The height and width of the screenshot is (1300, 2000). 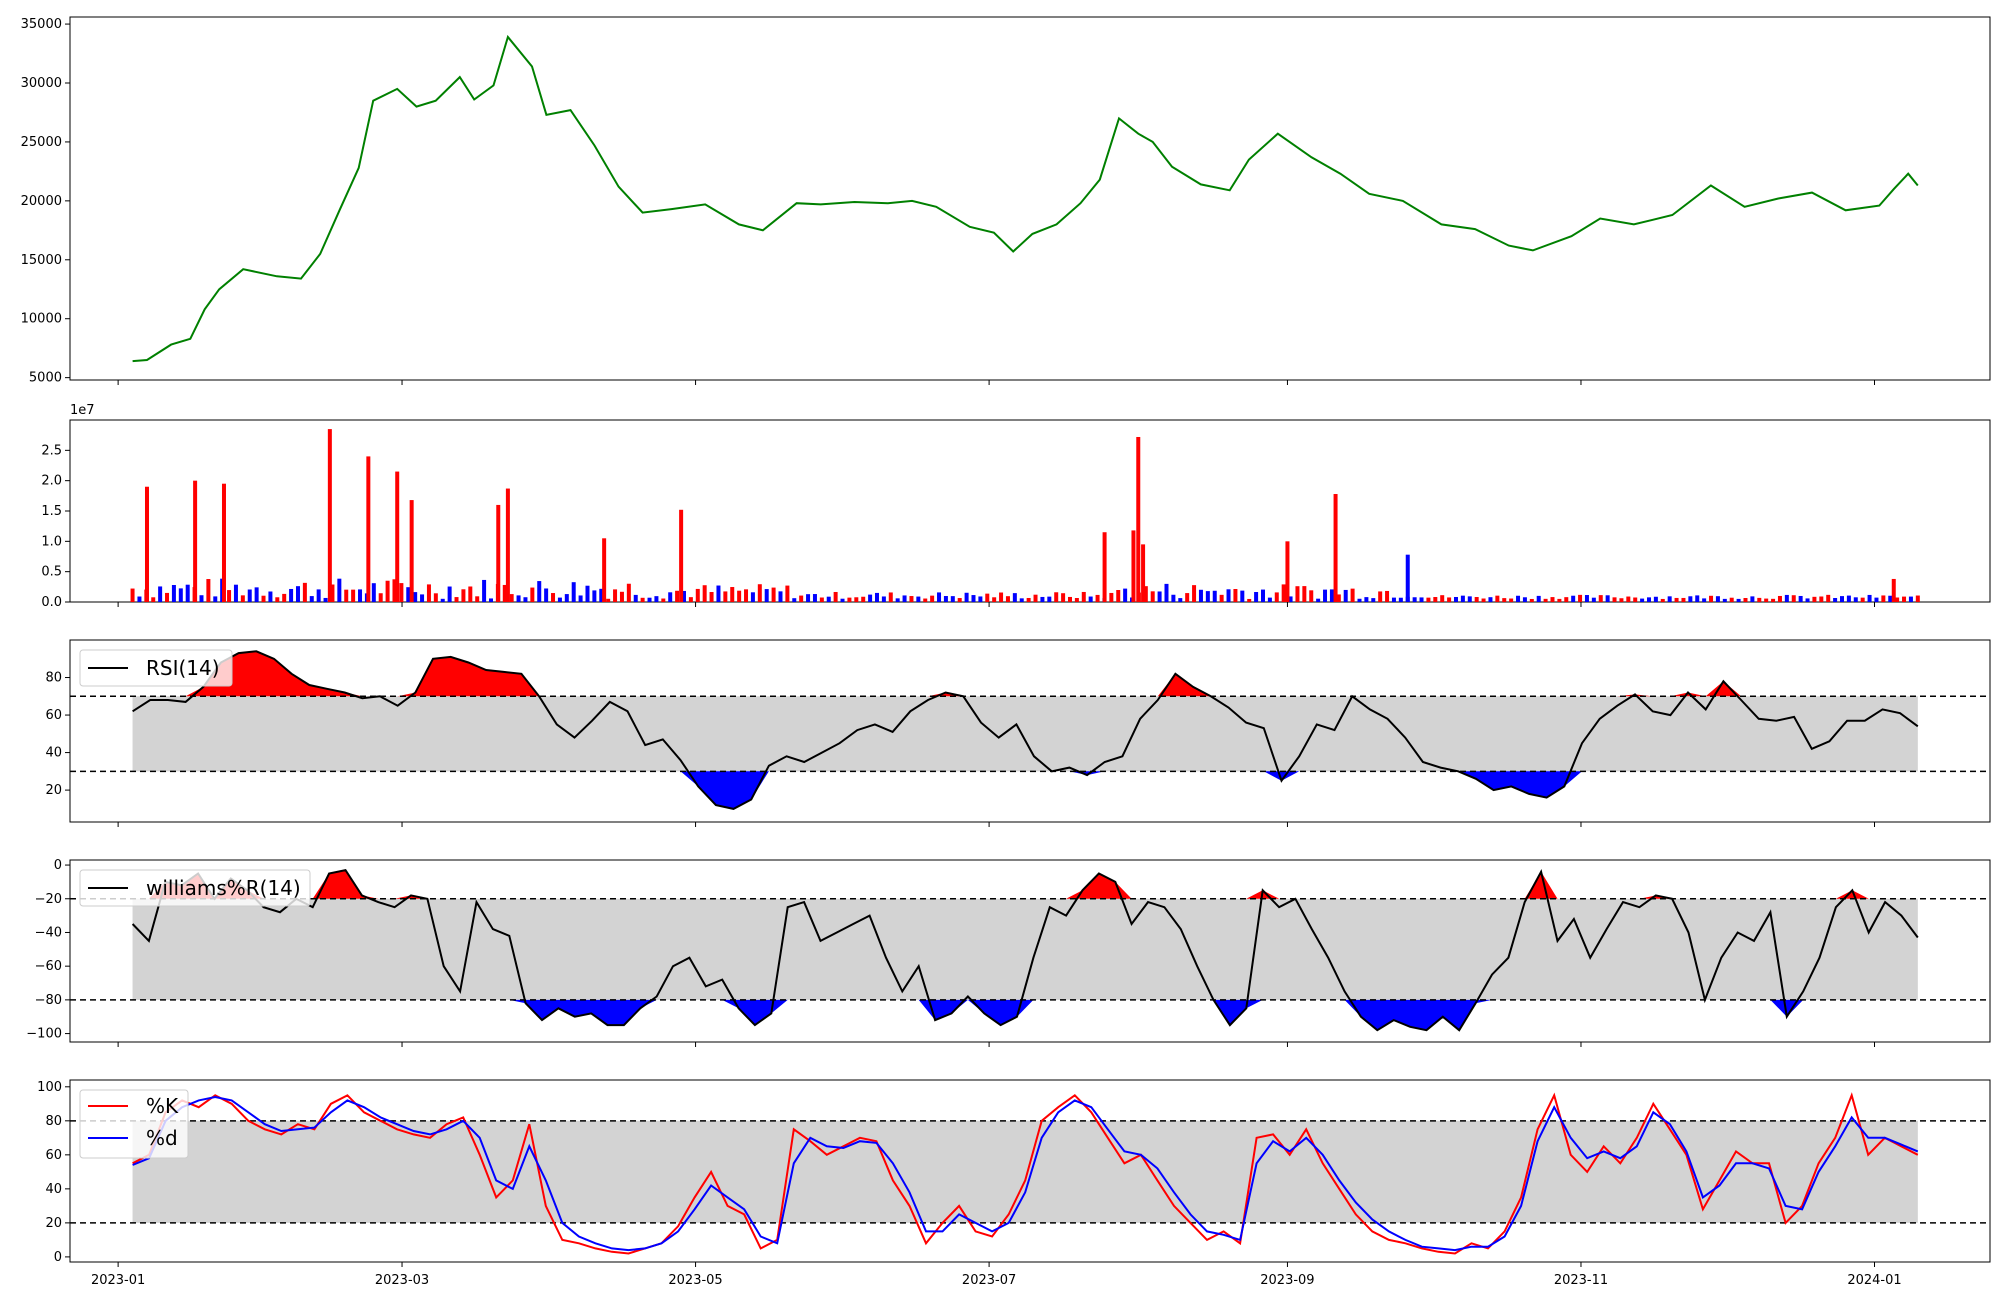 What do you see at coordinates (1025, 884) in the screenshot?
I see `williams-overbought-fill` at bounding box center [1025, 884].